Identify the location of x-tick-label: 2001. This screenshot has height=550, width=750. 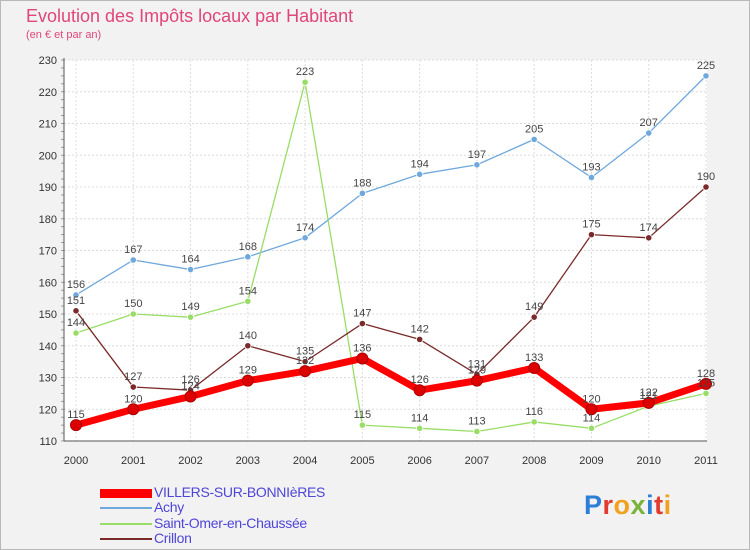
(133, 461).